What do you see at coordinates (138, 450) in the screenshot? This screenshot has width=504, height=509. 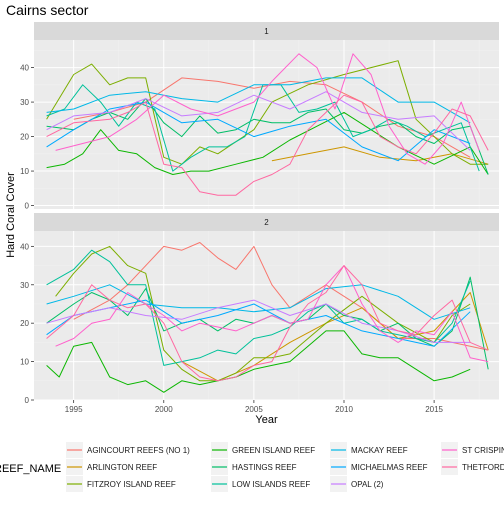 I see `legend-label: AGINCOURT REEFS (NO 1)` at bounding box center [138, 450].